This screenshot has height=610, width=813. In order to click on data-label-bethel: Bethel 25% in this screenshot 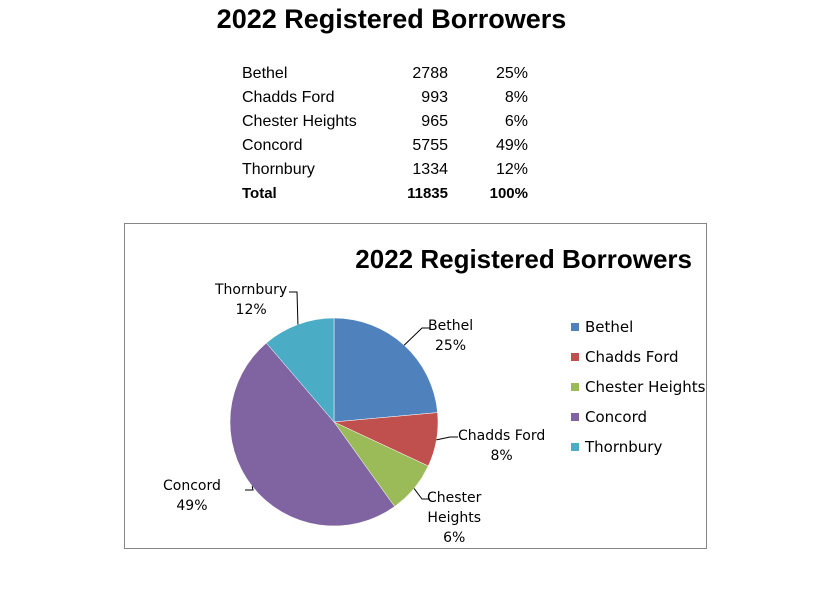, I will do `click(450, 336)`.